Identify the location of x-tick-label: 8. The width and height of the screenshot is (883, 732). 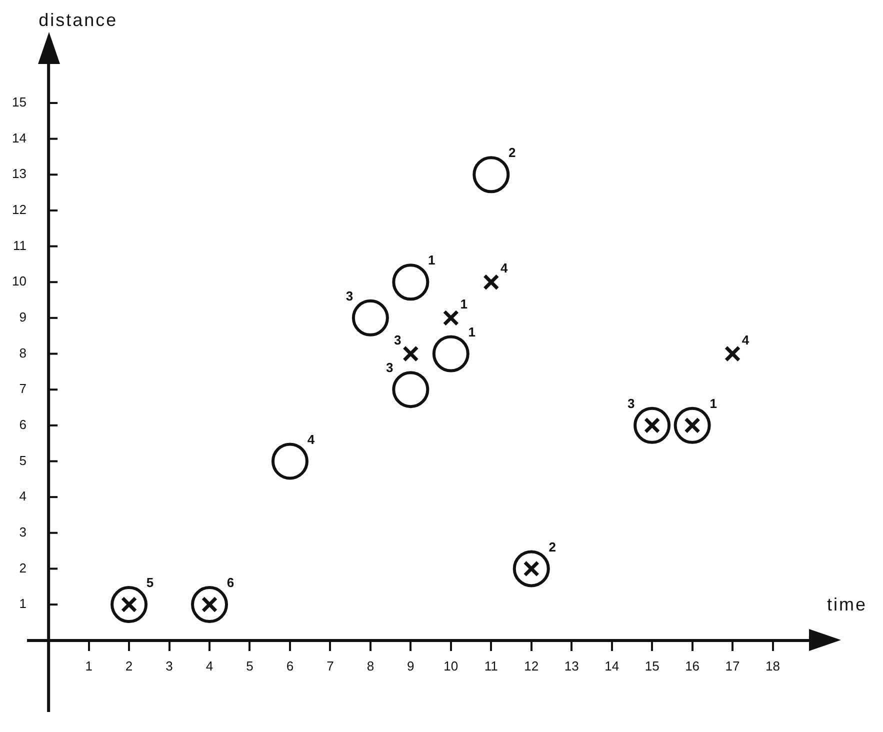
(370, 666).